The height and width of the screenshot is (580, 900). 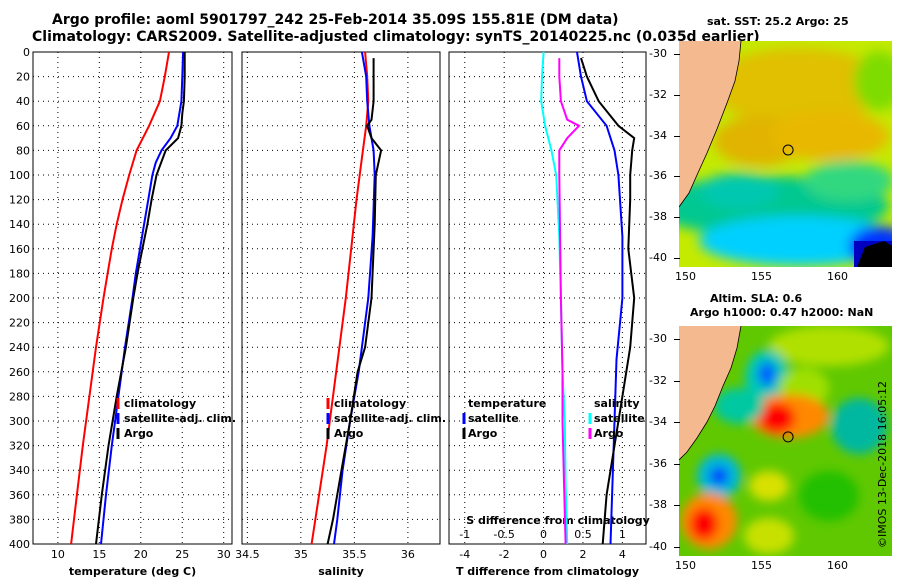 I want to click on depth-tick-label: 140, so click(x=19, y=224).